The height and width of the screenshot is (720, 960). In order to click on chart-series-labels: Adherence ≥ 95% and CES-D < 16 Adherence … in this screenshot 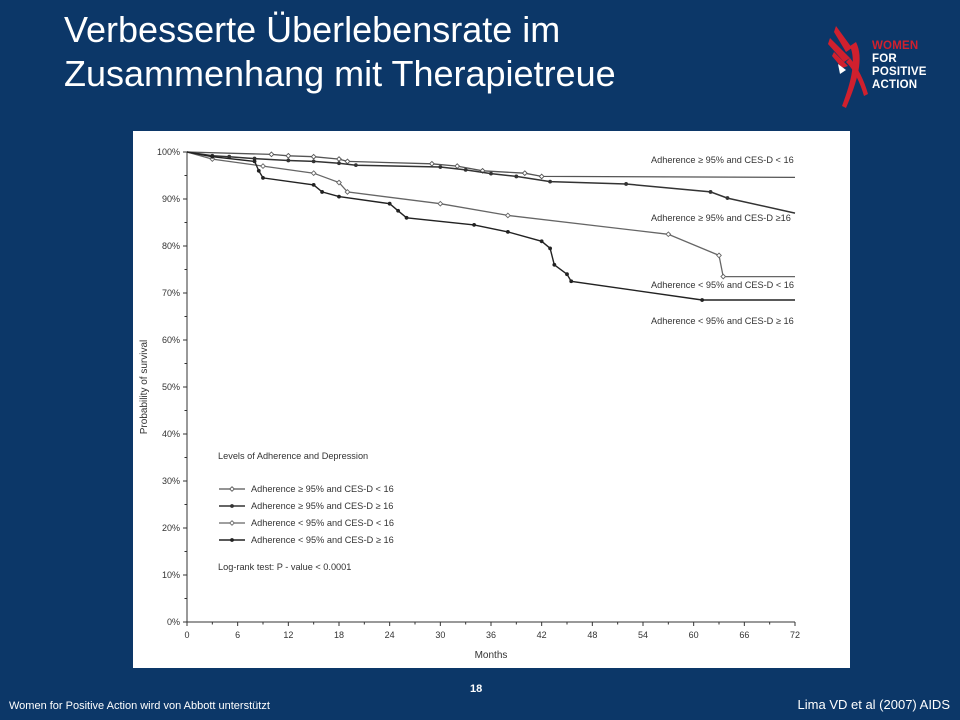, I will do `click(722, 240)`.